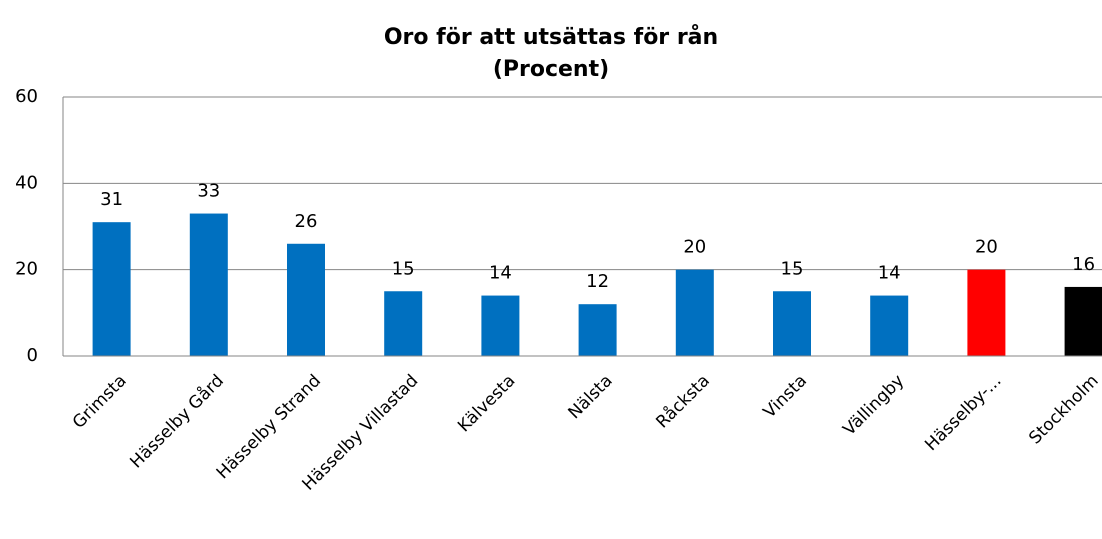 Image resolution: width=1102 pixels, height=539 pixels. Describe the element at coordinates (208, 191) in the screenshot. I see `data-label: 33` at that location.